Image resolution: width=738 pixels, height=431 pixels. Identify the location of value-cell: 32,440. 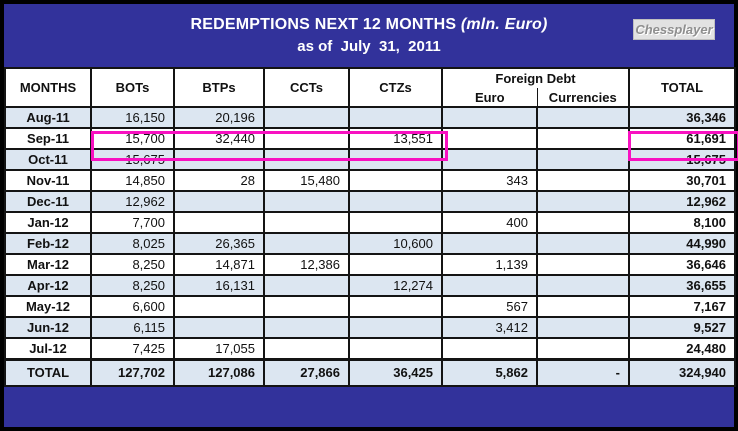
(219, 138).